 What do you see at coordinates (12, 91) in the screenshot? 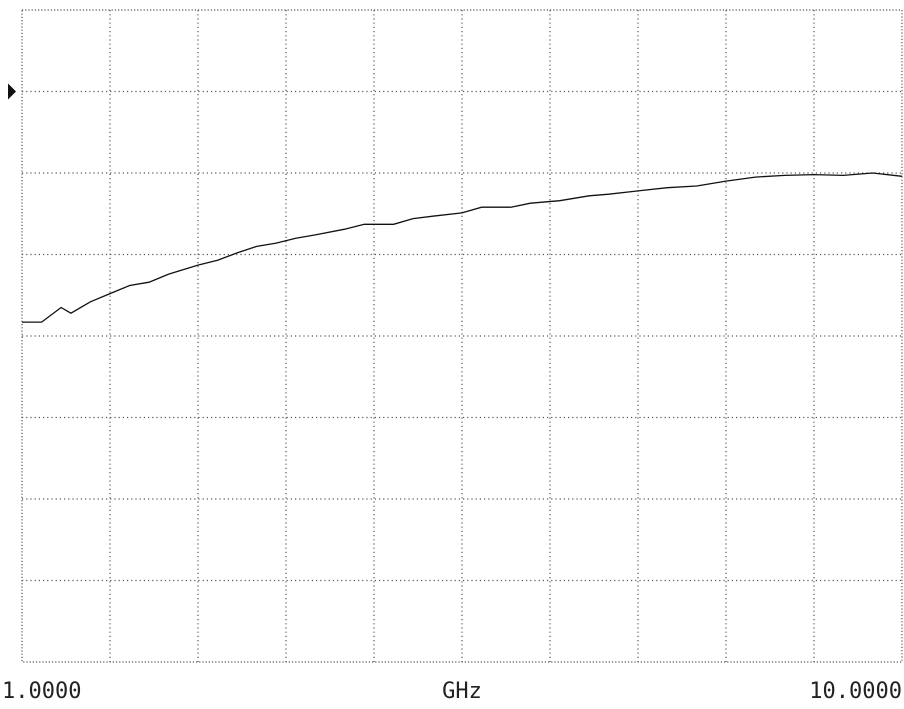
I see `reference-marker` at bounding box center [12, 91].